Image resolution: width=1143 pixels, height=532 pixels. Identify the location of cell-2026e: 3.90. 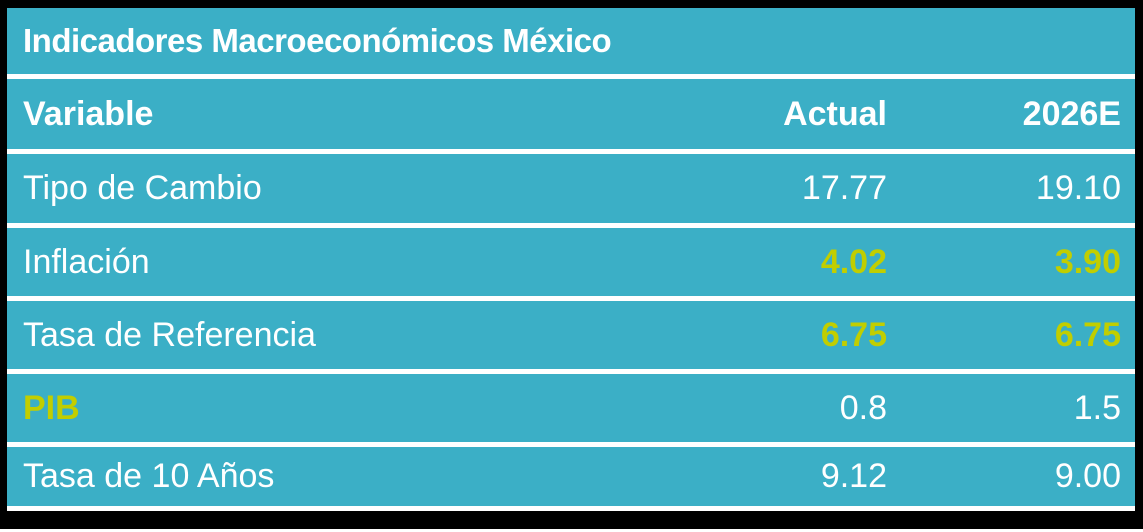
(1087, 261).